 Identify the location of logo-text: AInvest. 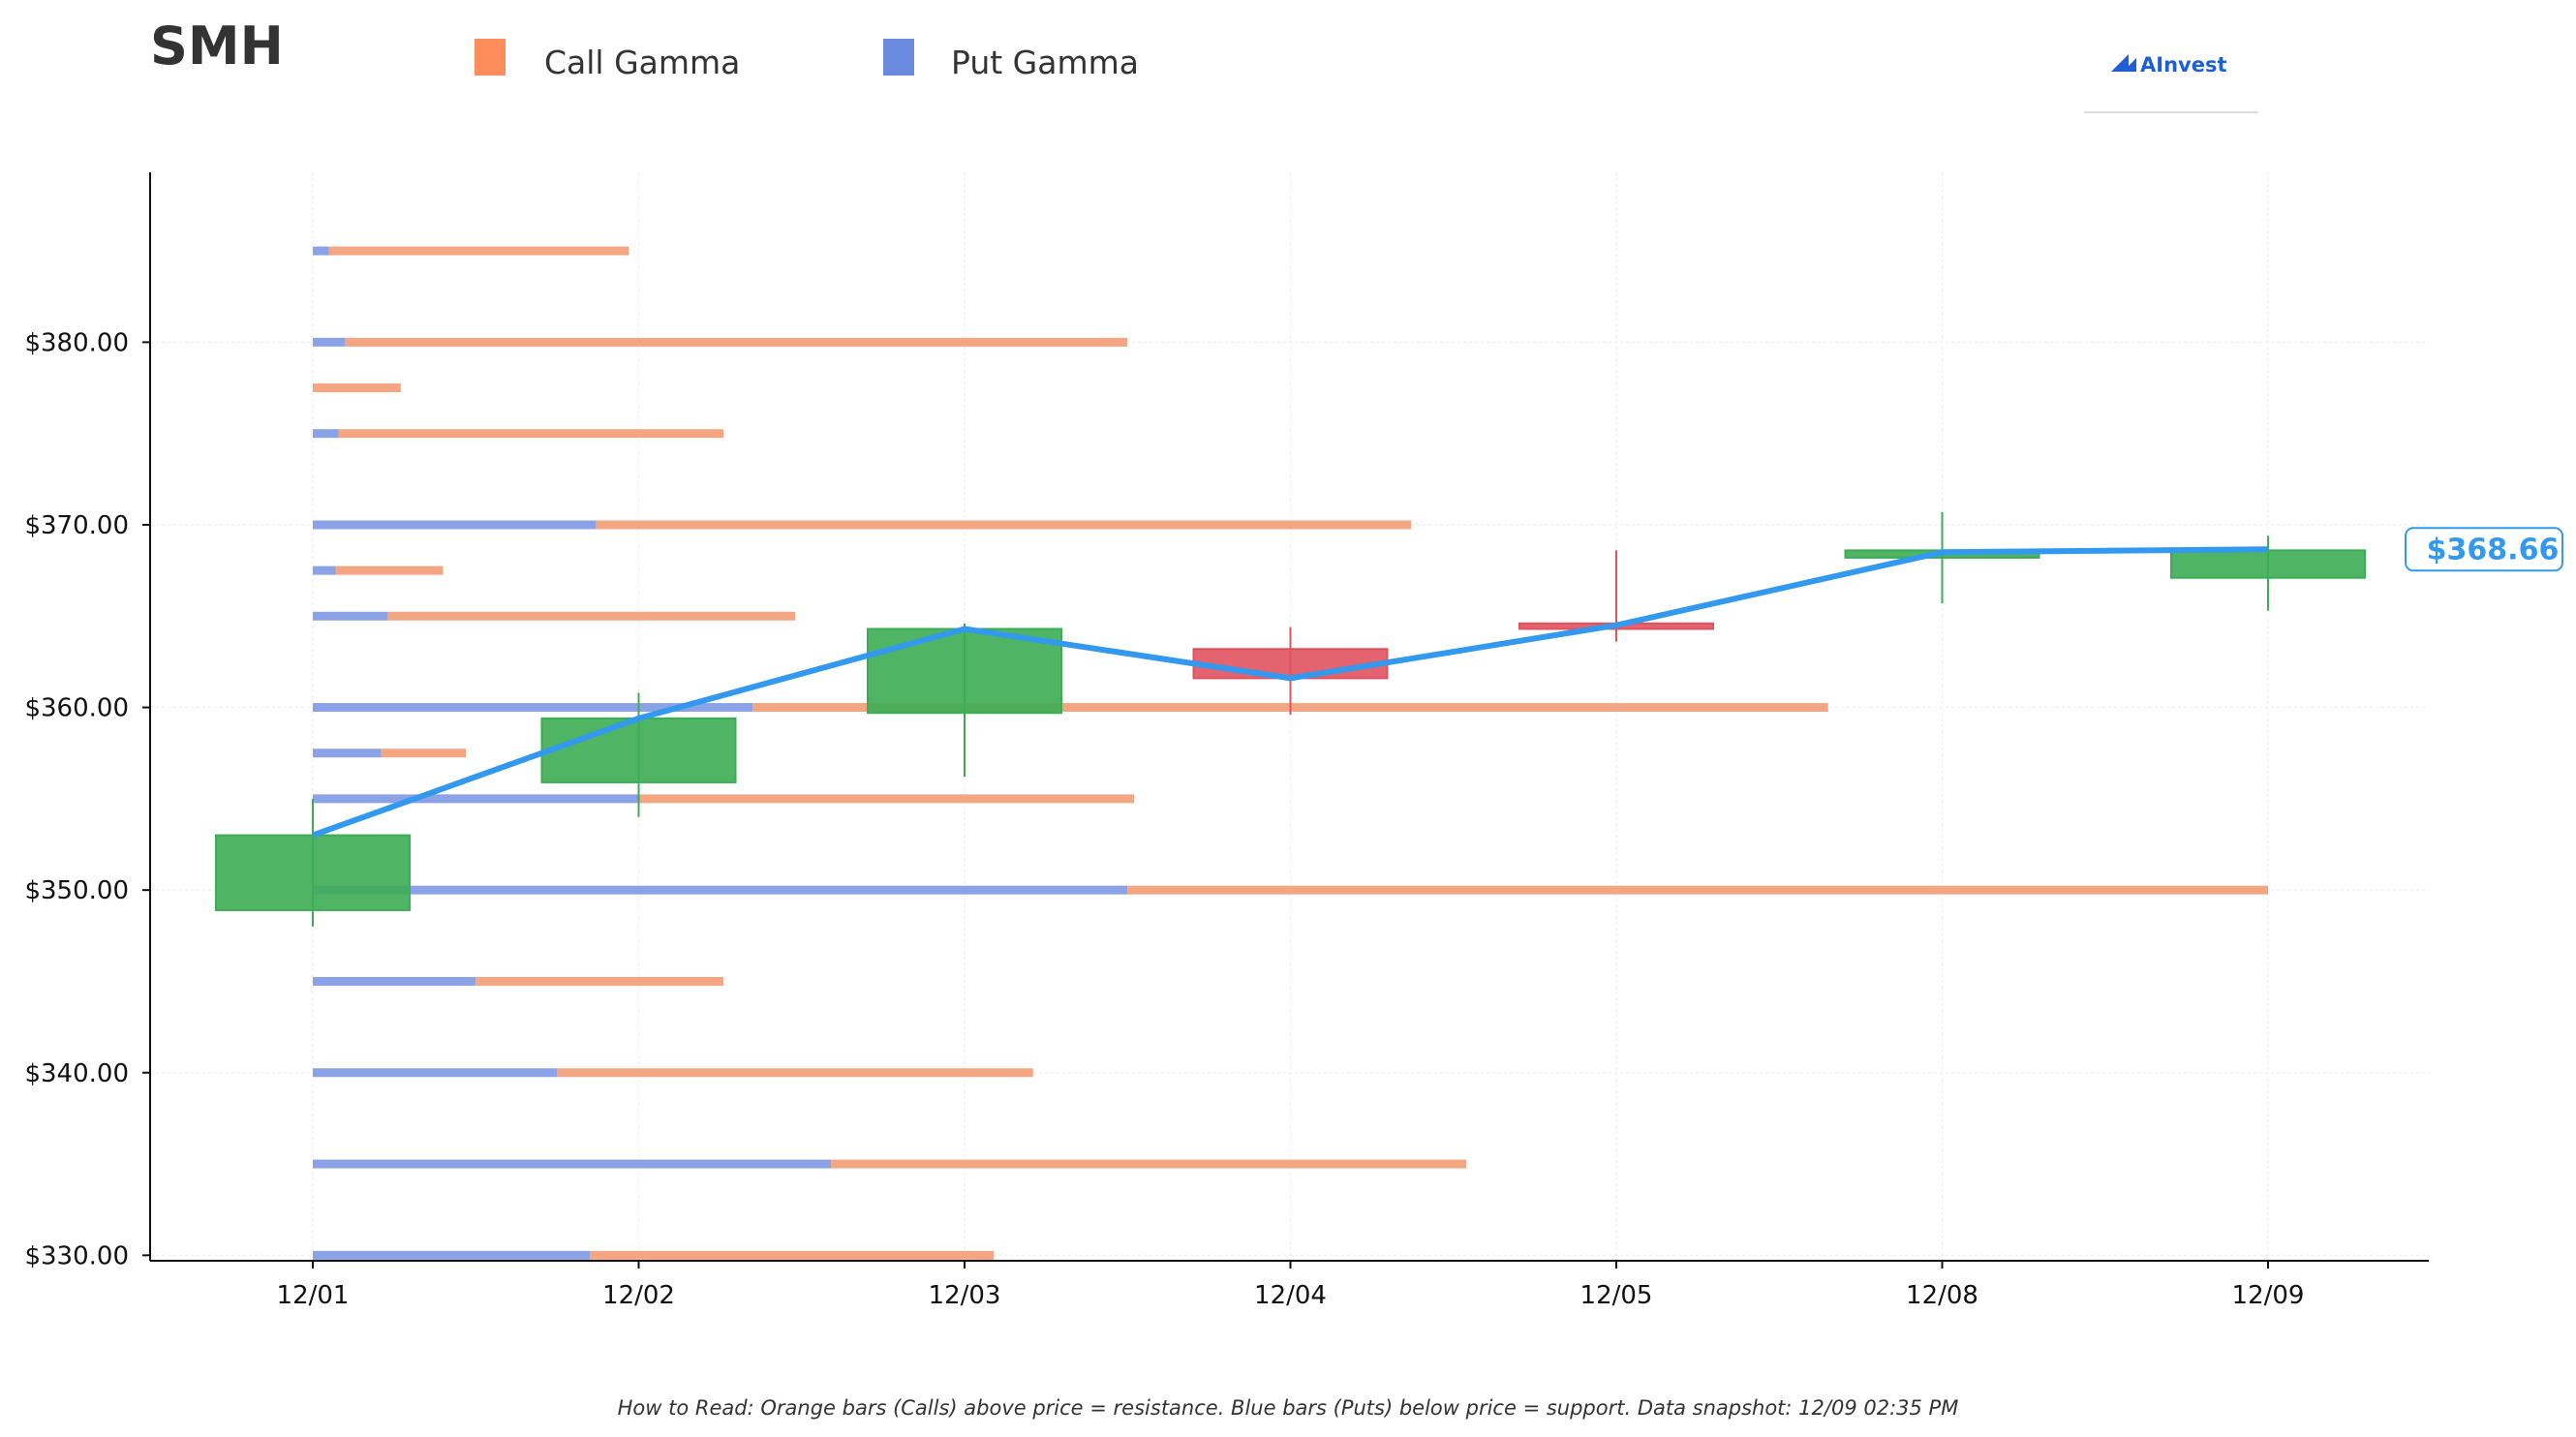
(2183, 65).